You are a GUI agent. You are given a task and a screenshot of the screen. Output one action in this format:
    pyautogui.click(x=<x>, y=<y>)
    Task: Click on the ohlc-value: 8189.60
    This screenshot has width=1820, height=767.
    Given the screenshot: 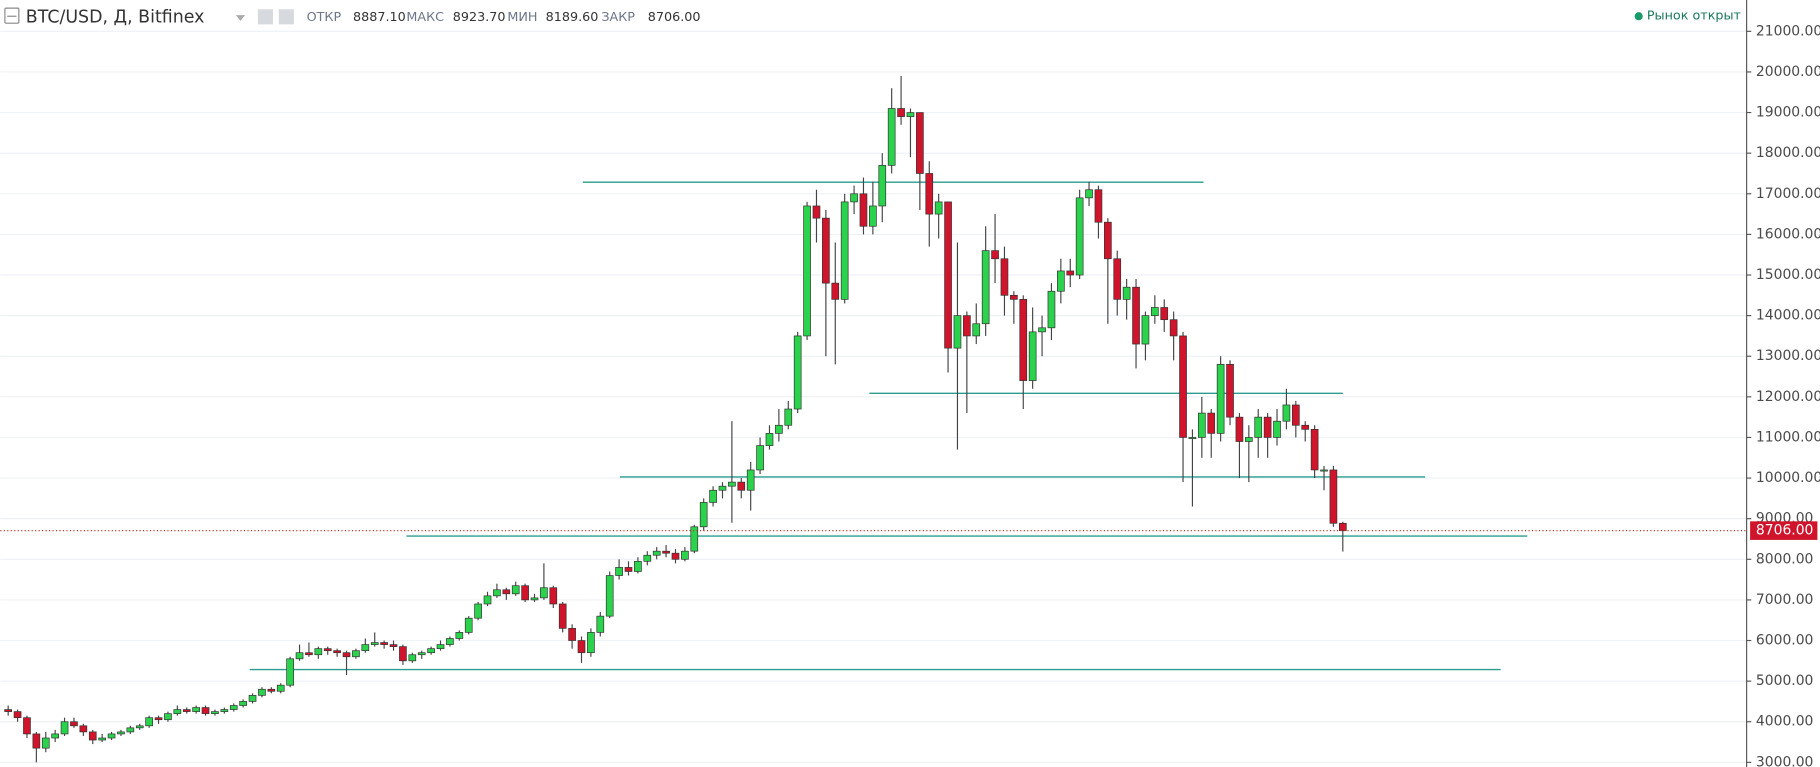 What is the action you would take?
    pyautogui.click(x=572, y=17)
    